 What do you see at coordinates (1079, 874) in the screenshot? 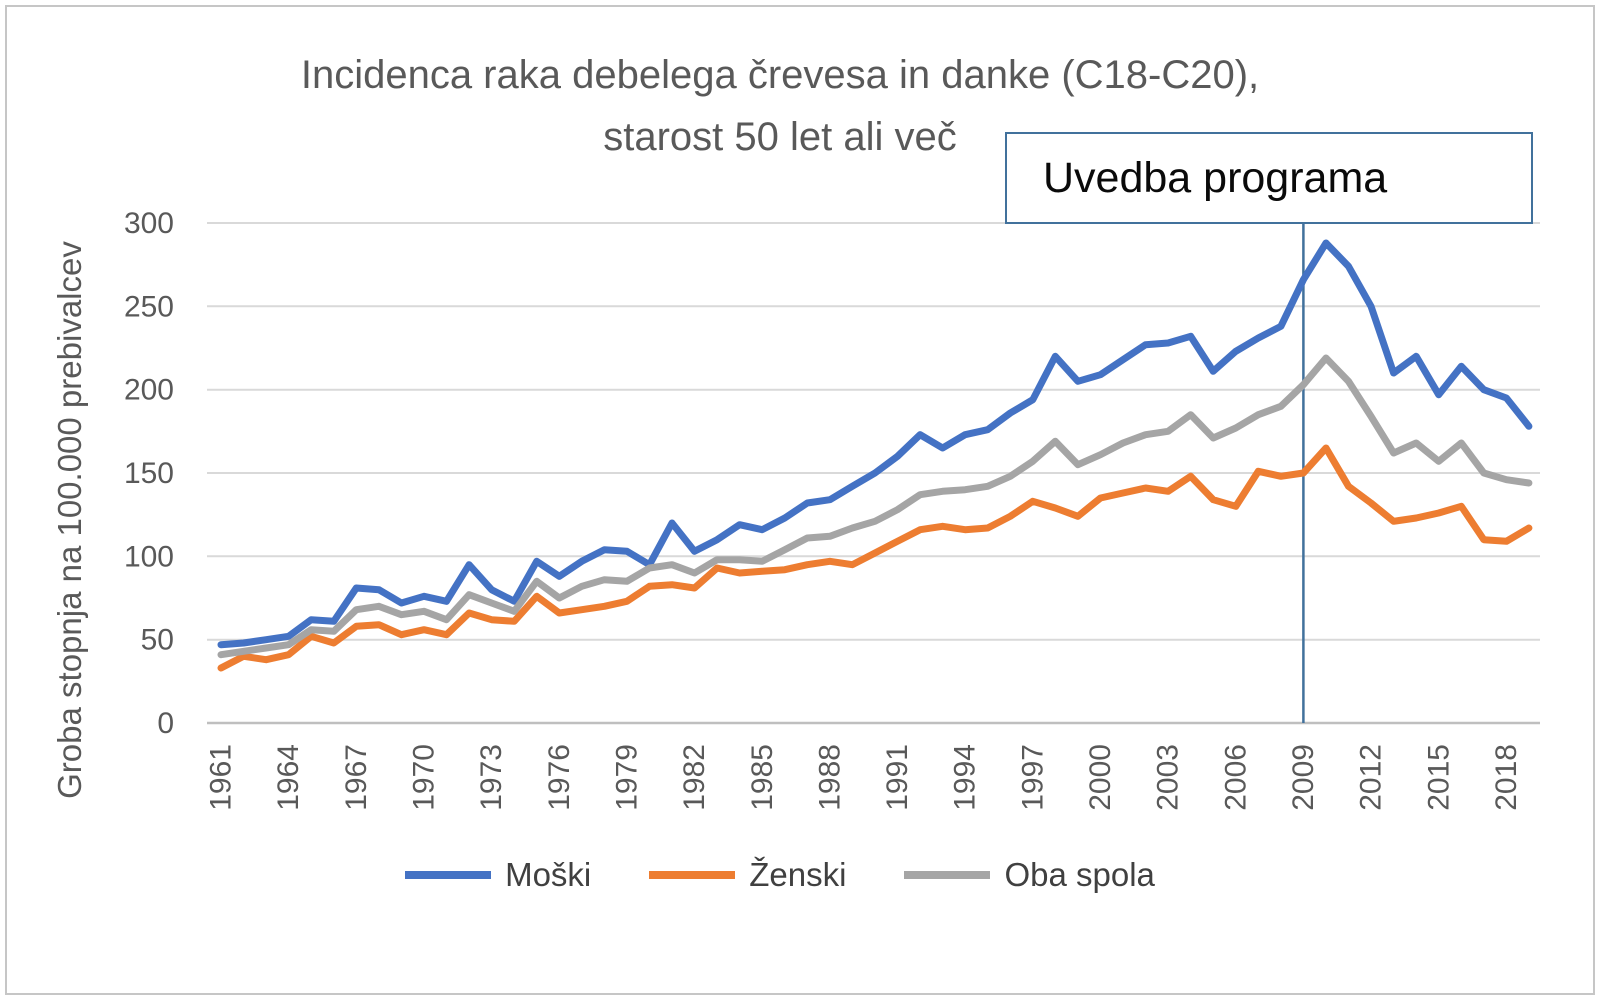
I see `legend-label-oba-spola: Oba spola` at bounding box center [1079, 874].